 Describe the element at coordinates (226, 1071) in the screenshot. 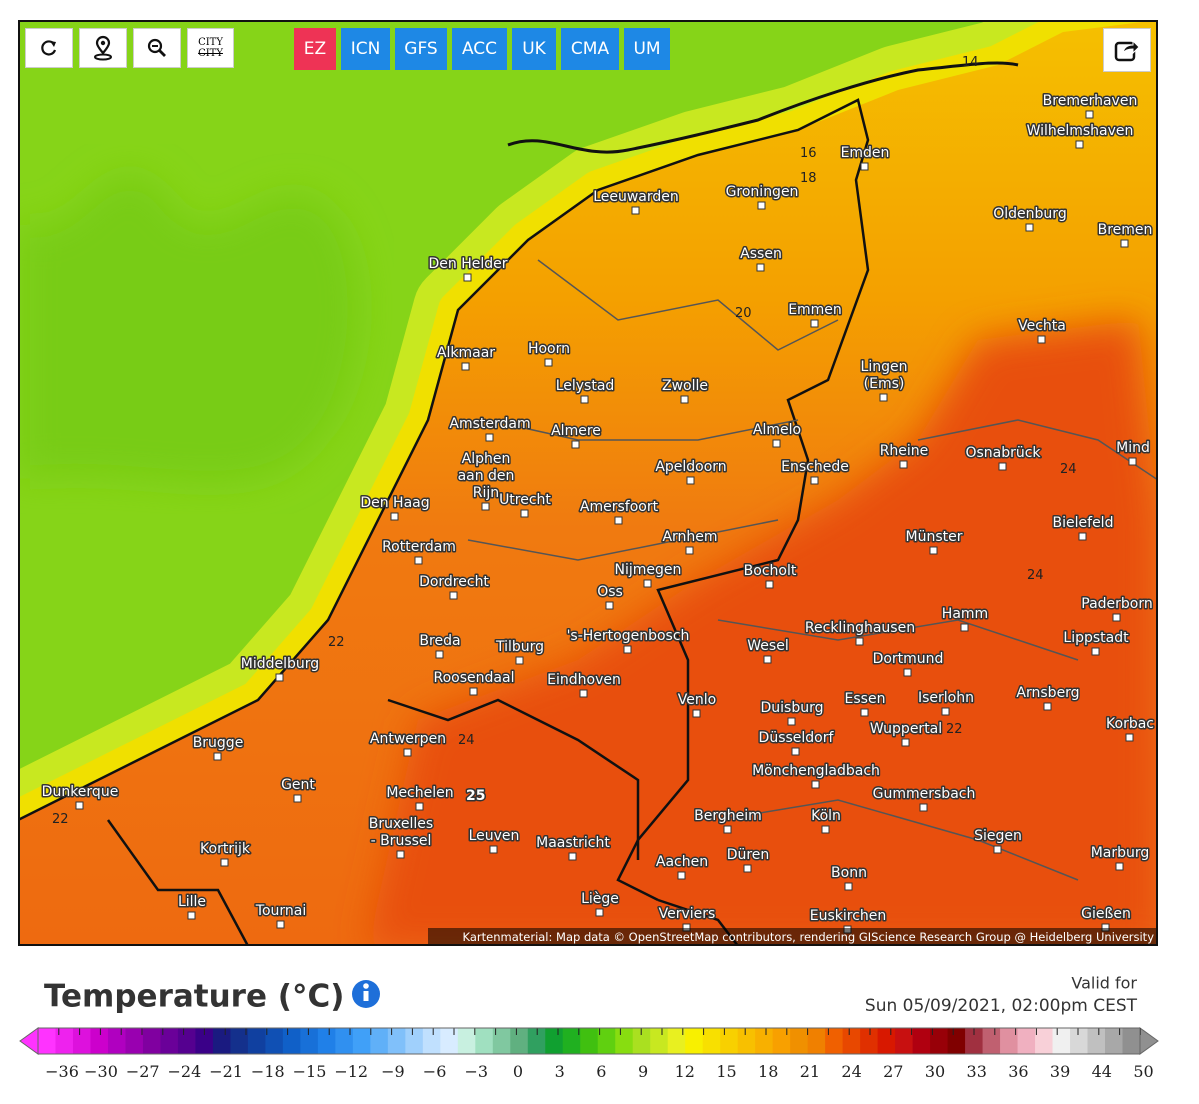

I see `tick-label: −21` at that location.